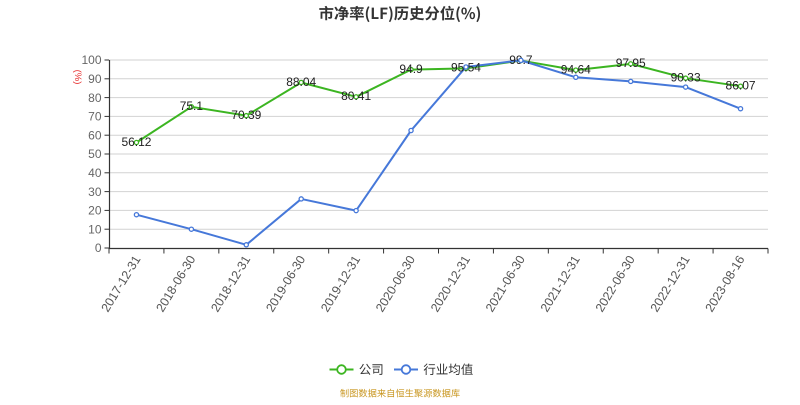  What do you see at coordinates (91, 60) in the screenshot?
I see `svg-text: 100` at bounding box center [91, 60].